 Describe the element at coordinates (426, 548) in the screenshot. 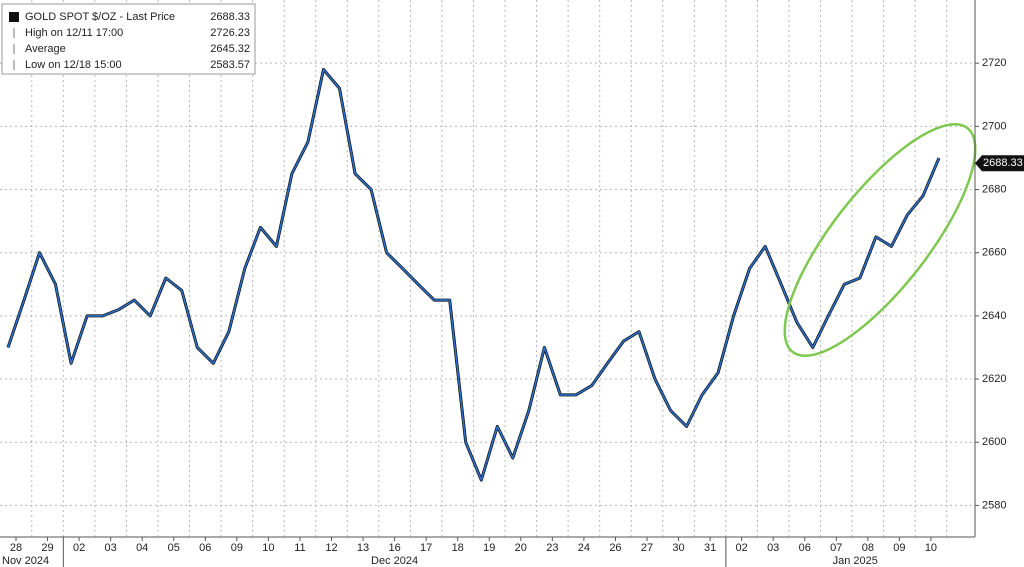

I see `x-tick-label: 17` at that location.